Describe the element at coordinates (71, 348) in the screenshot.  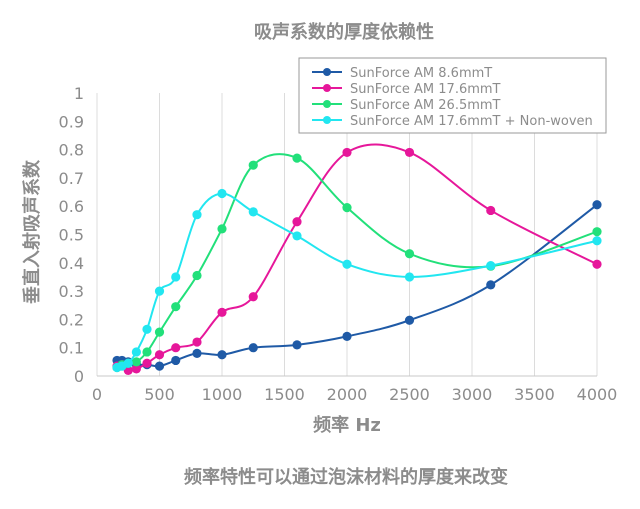
I see `y-tick-label-1: 0.1` at that location.